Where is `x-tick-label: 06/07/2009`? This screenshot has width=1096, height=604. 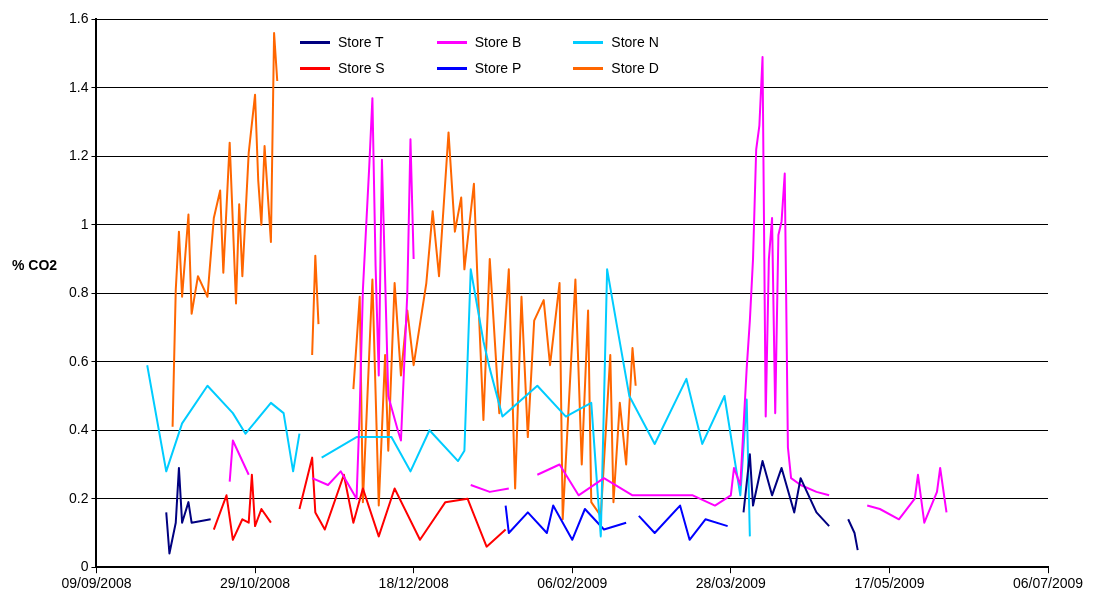 x-tick-label: 06/07/2009 is located at coordinates (1048, 583).